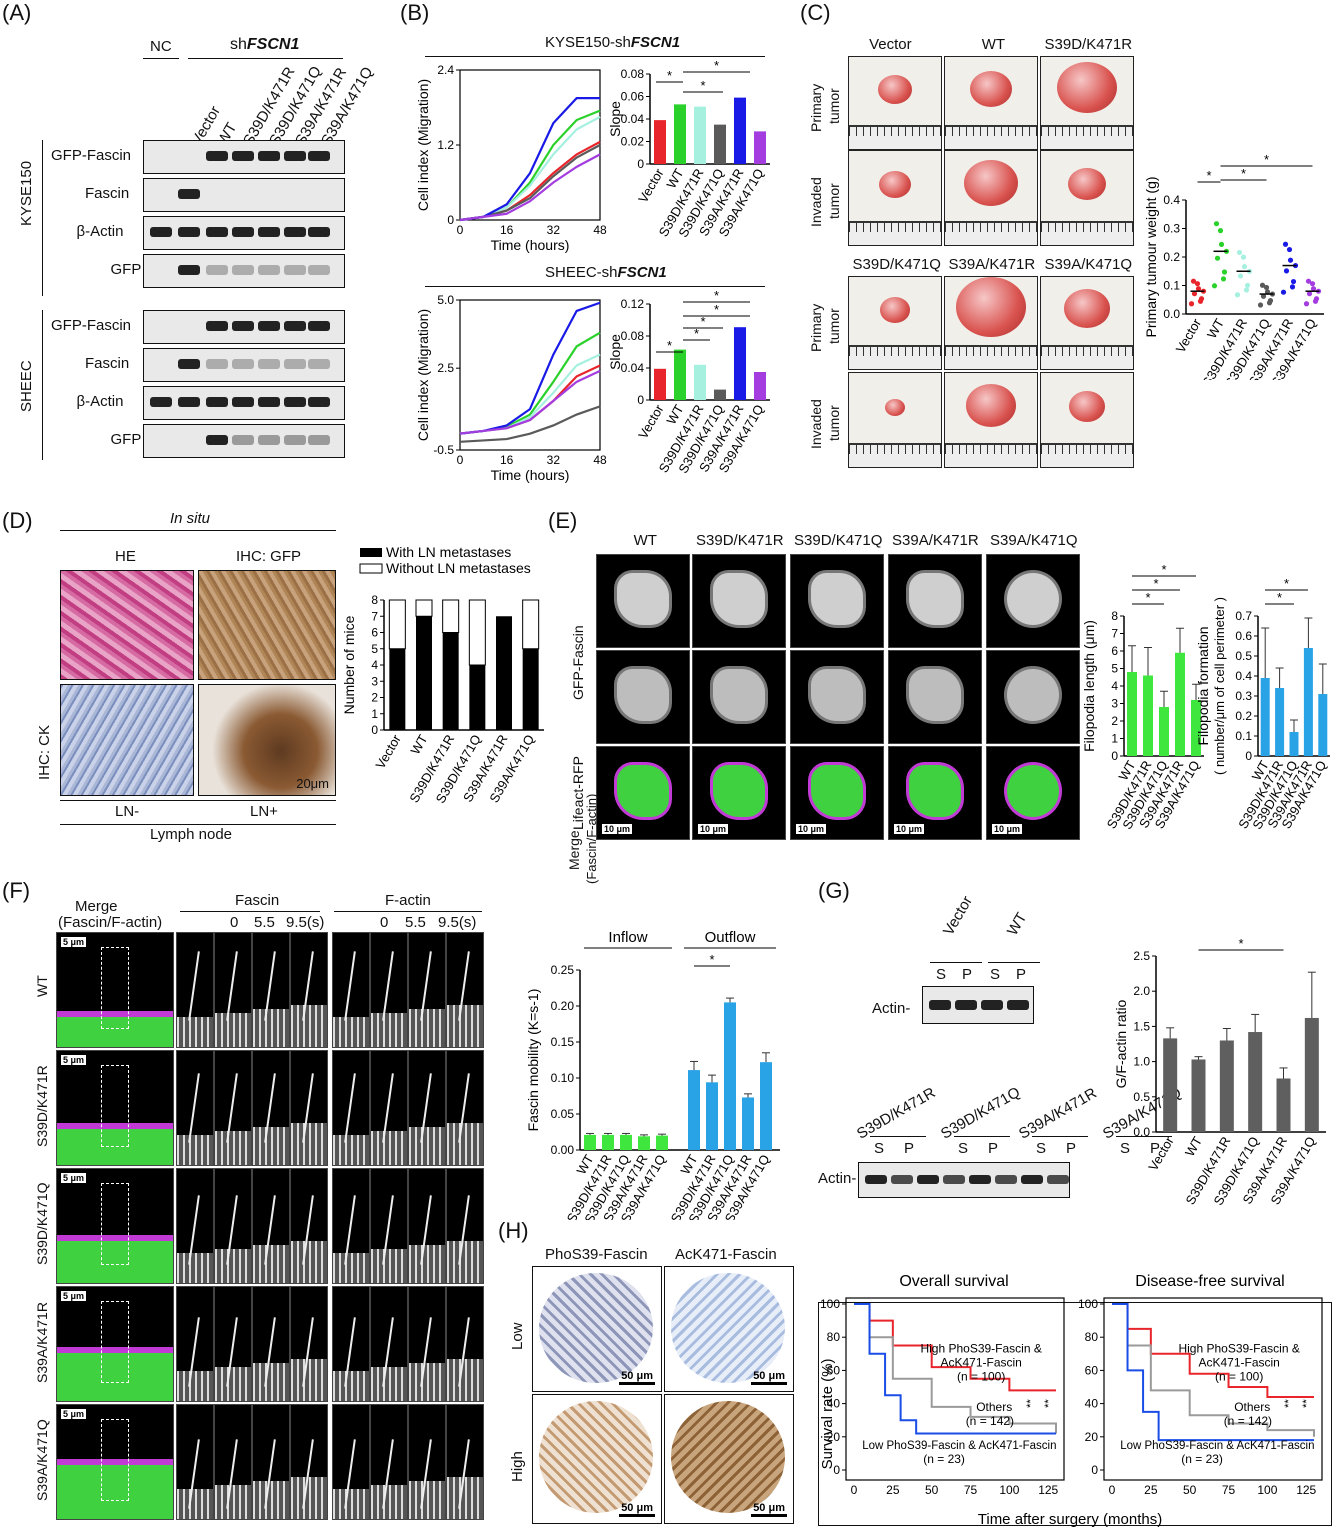 The image size is (1336, 1528). Describe the element at coordinates (1031, 1403) in the screenshot. I see `h-os-sig-1: **` at that location.